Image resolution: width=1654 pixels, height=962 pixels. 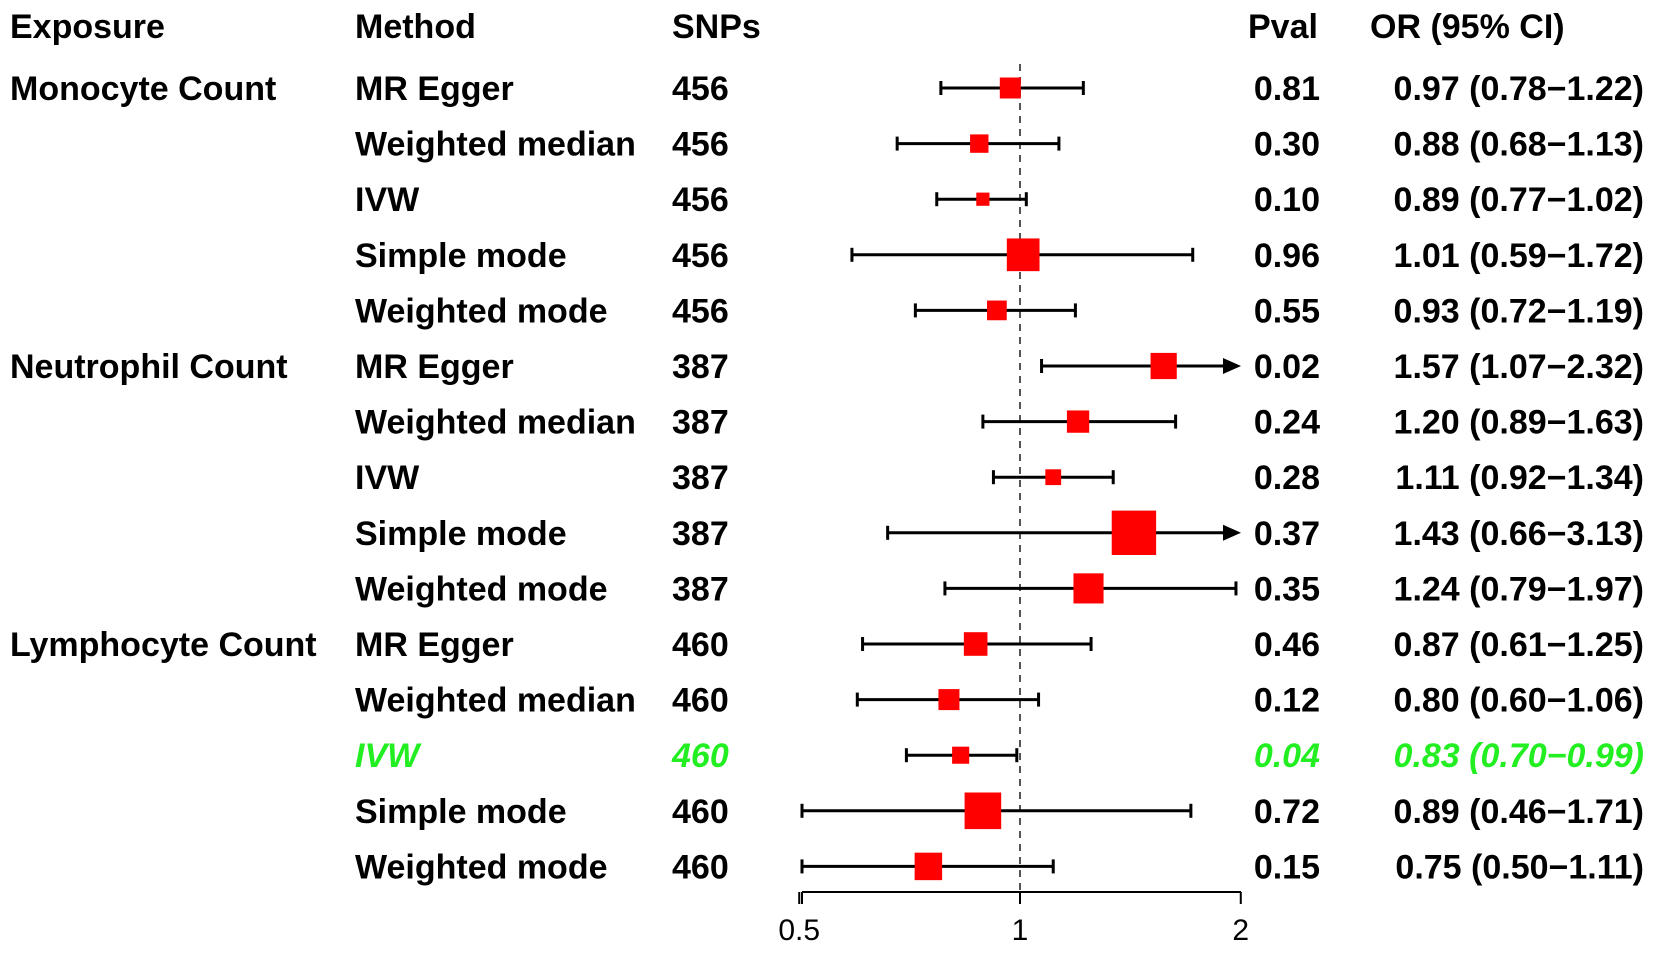 What do you see at coordinates (1287, 645) in the screenshot?
I see `pval-value: 0.46` at bounding box center [1287, 645].